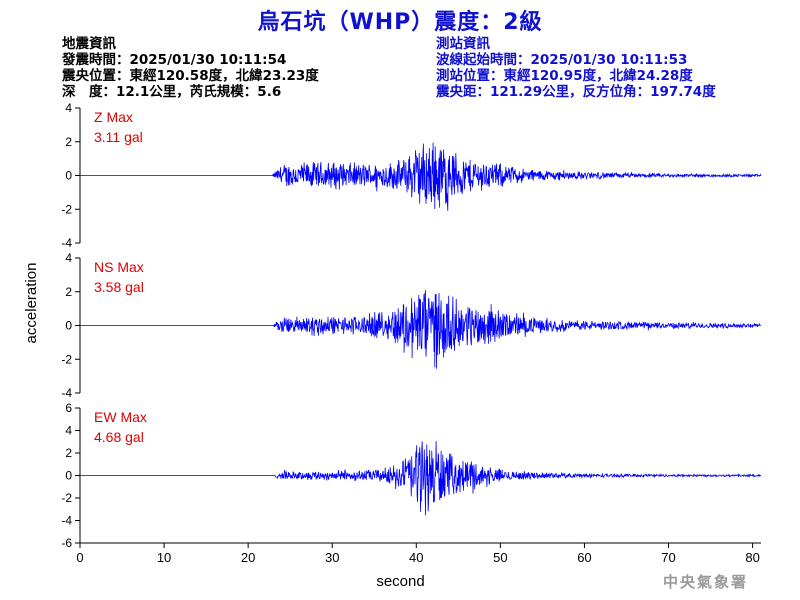 The image size is (800, 600). What do you see at coordinates (463, 44) in the screenshot?
I see `station-info-heading: 測站資訊` at bounding box center [463, 44].